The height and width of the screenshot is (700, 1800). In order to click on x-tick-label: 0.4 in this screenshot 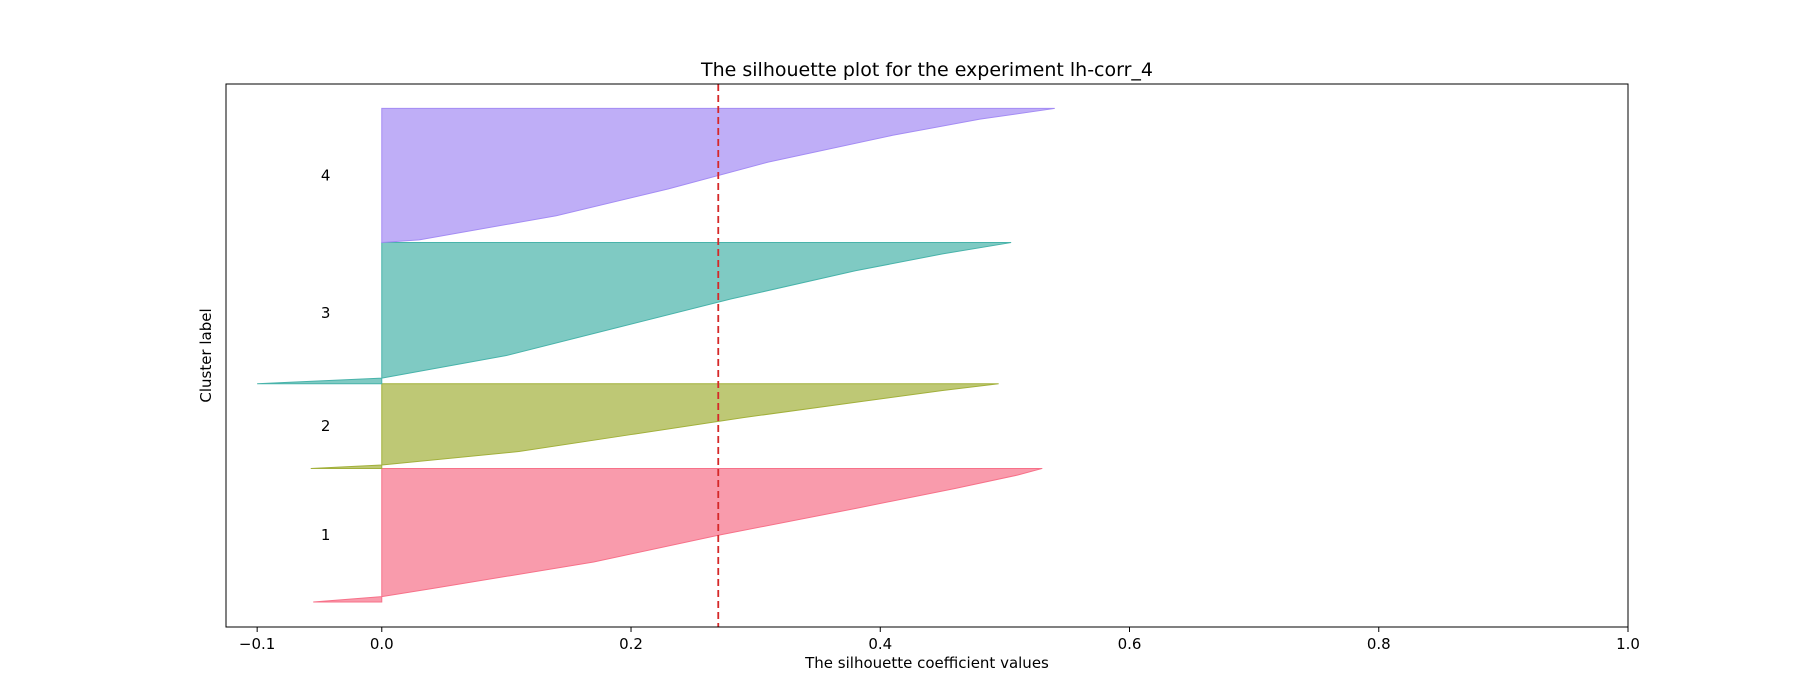, I will do `click(880, 644)`.